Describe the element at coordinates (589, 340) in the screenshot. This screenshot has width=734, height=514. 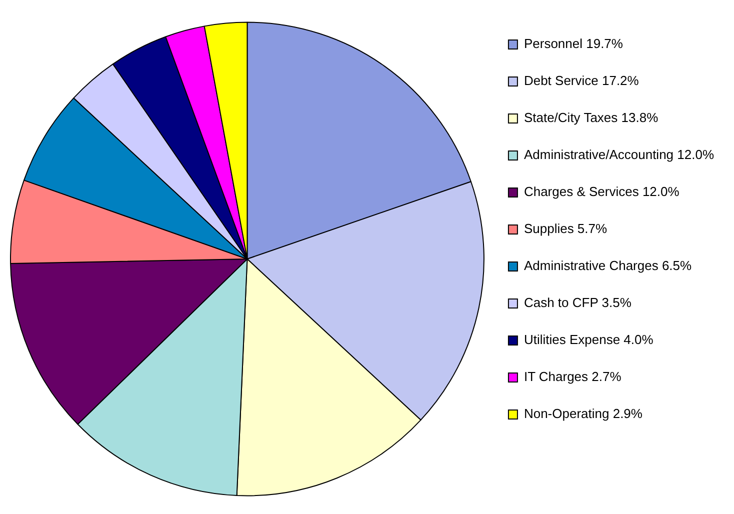
I see `legend-label: Utilities Expense 4.0%` at that location.